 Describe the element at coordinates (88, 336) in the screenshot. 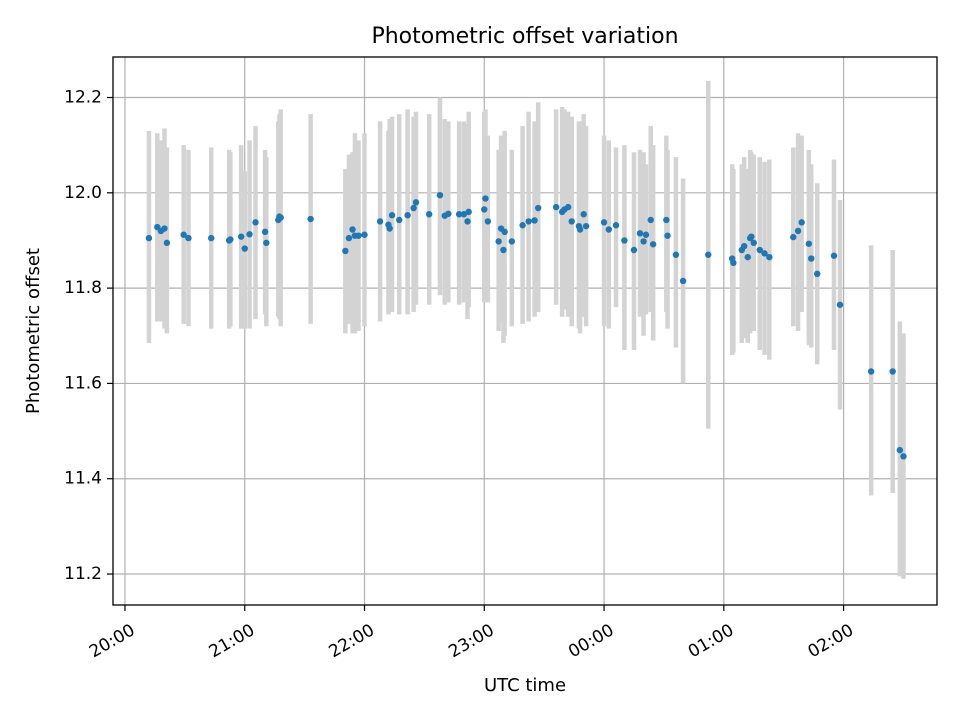

I see `y-axis-ticks: 11.2 11.4 11.6 11.8 12.0 12.2` at that location.